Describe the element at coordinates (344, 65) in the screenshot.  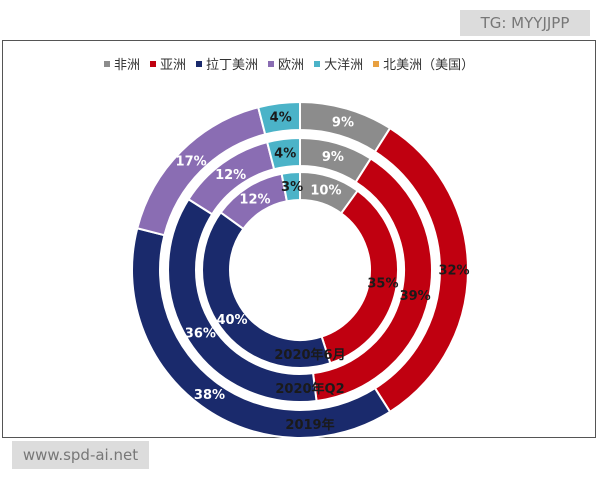
I see `legend-label: 大洋洲` at that location.